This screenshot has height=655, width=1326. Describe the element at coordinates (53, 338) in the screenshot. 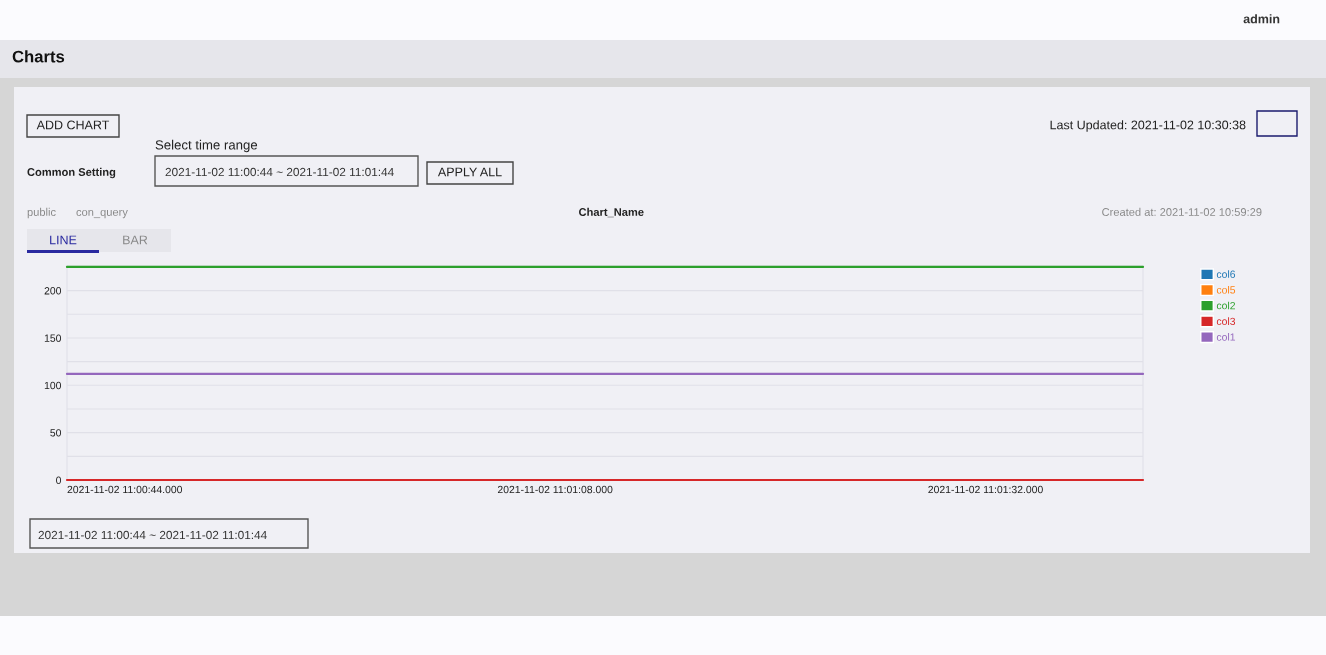

I see `y-tick-label: 150` at that location.